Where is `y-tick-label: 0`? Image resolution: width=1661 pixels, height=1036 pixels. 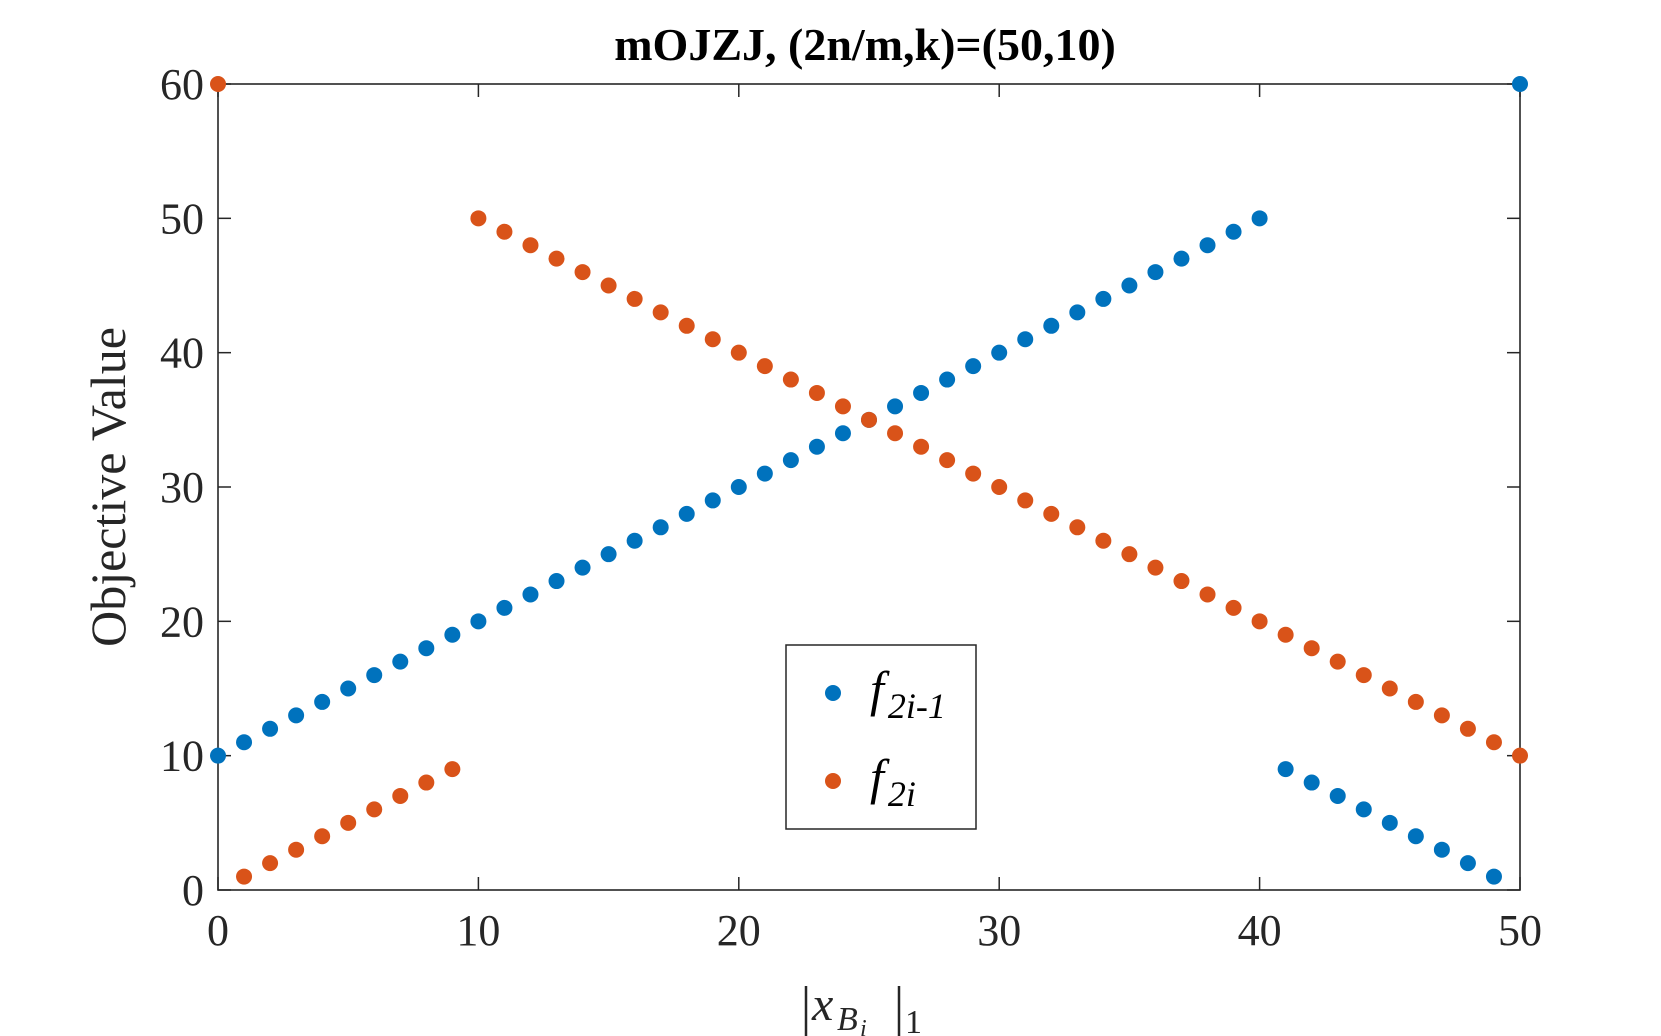 y-tick-label: 0 is located at coordinates (193, 890).